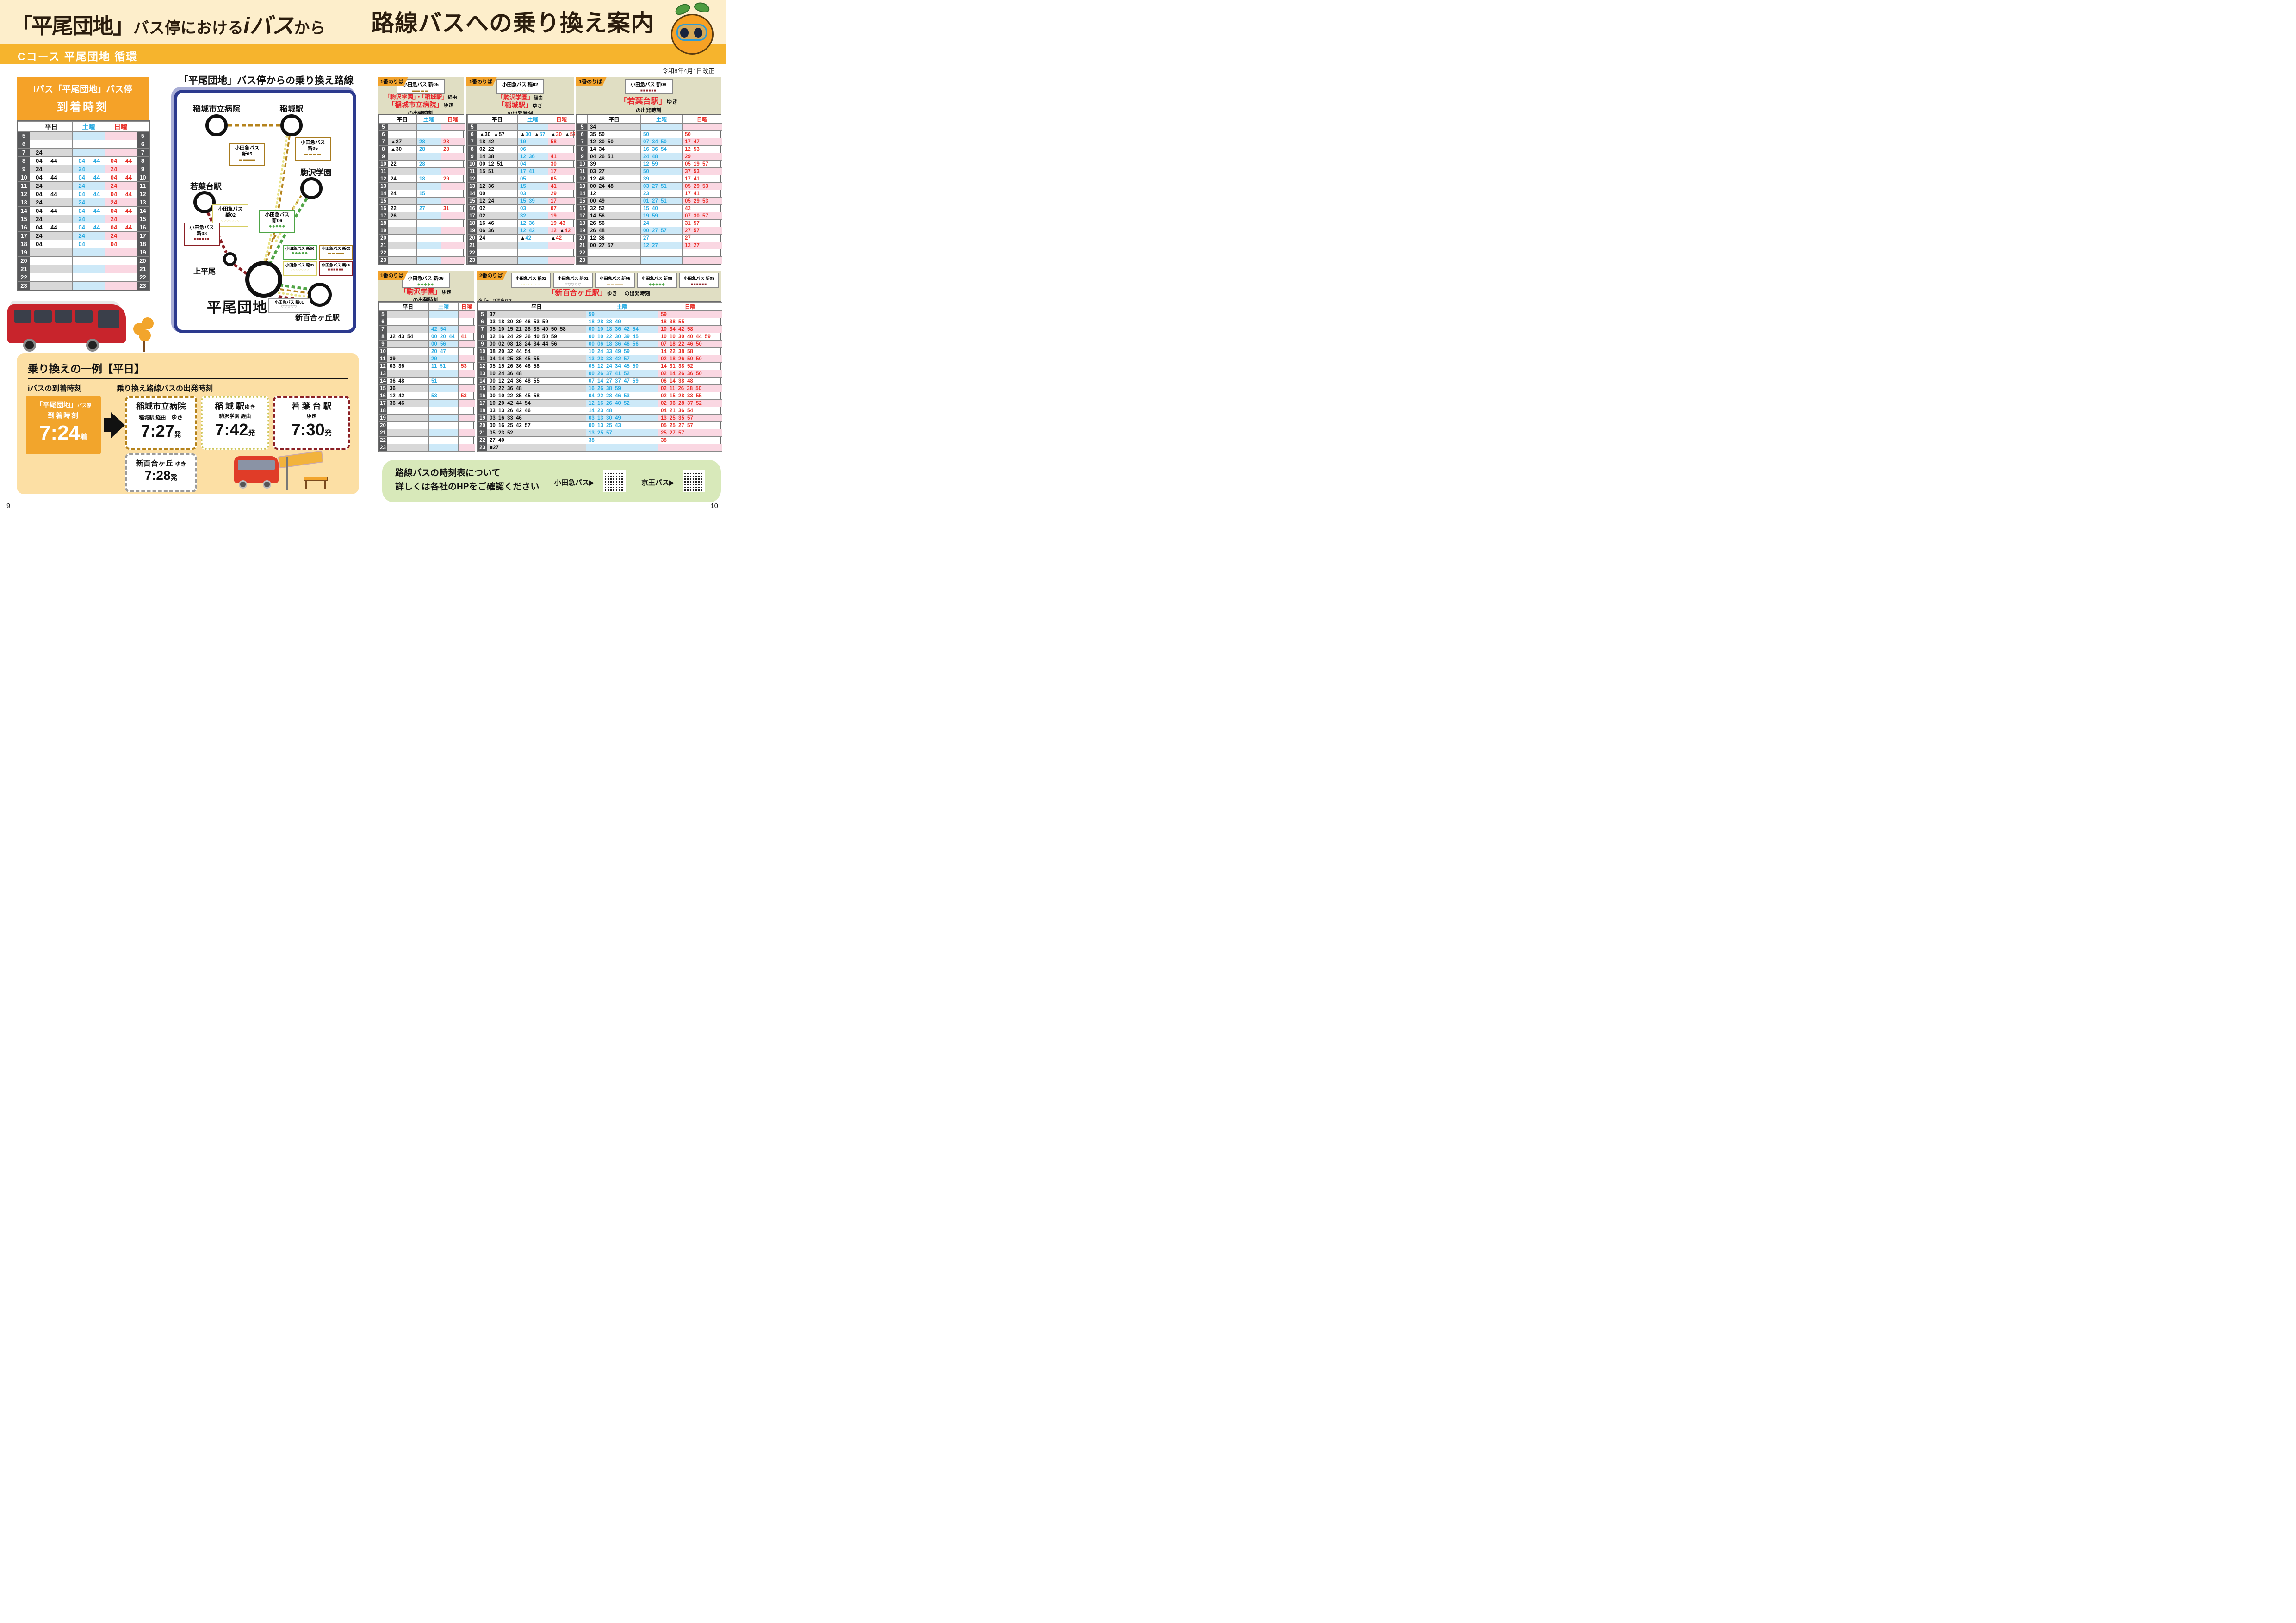 The height and width of the screenshot is (1623, 2296). Describe the element at coordinates (614, 164) in the screenshot. I see `time-cell: 39` at that location.